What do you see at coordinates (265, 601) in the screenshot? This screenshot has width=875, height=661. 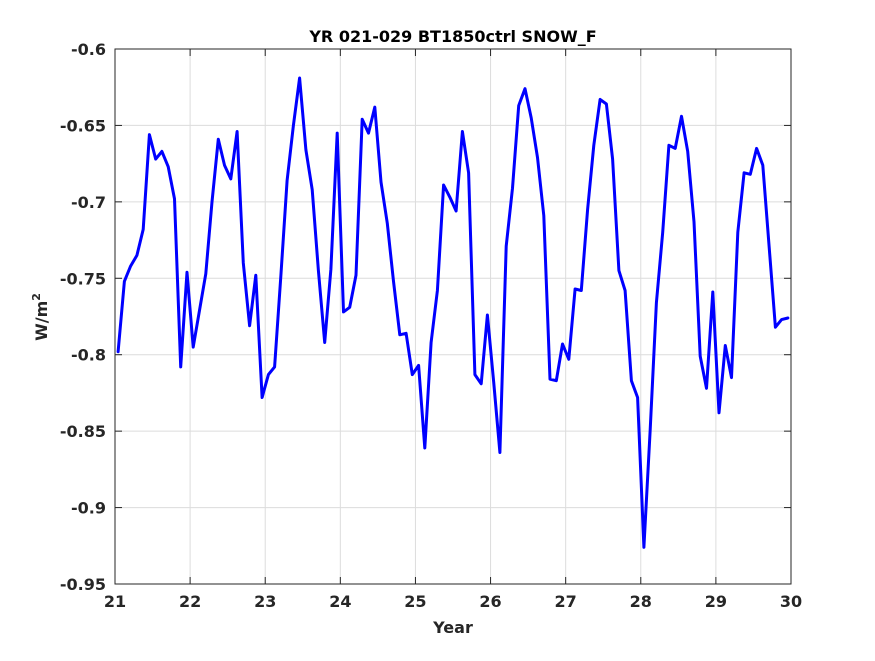 I see `x-tick-label: 23` at bounding box center [265, 601].